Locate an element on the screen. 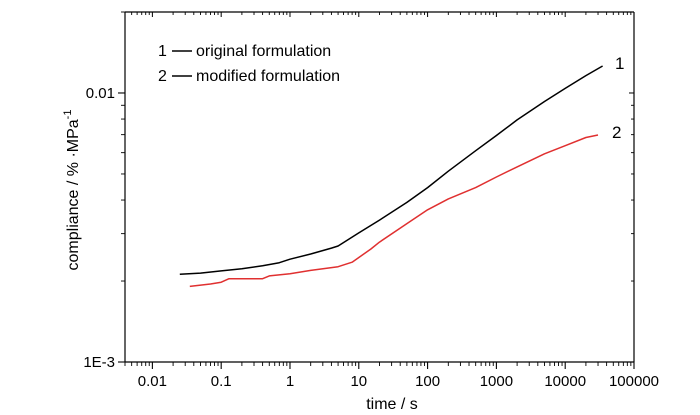 This screenshot has width=700, height=415. x-tick-label: 0.1 is located at coordinates (221, 381).